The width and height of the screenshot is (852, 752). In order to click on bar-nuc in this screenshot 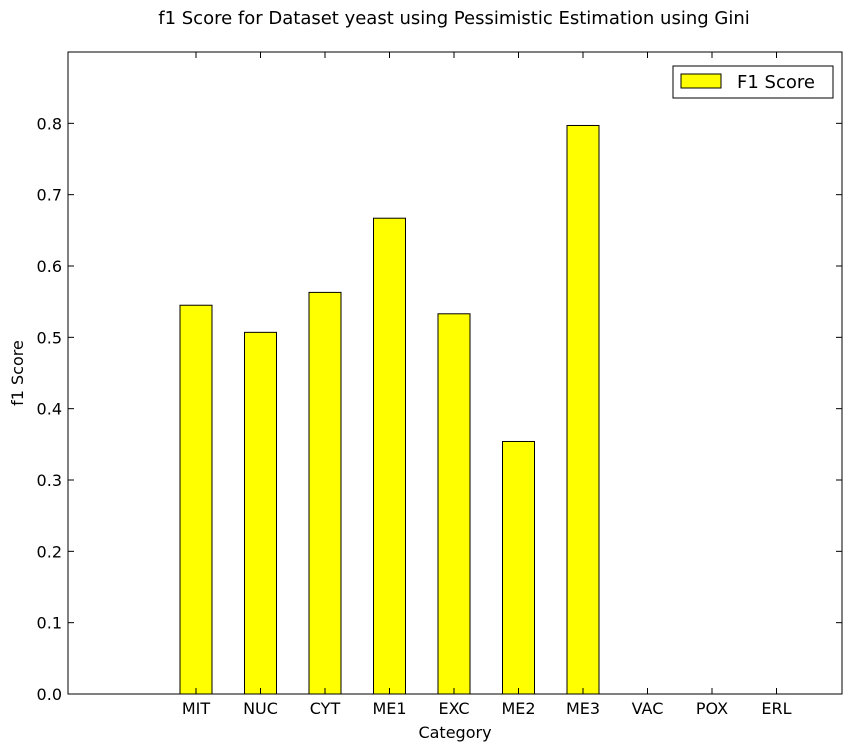, I will do `click(260, 513)`.